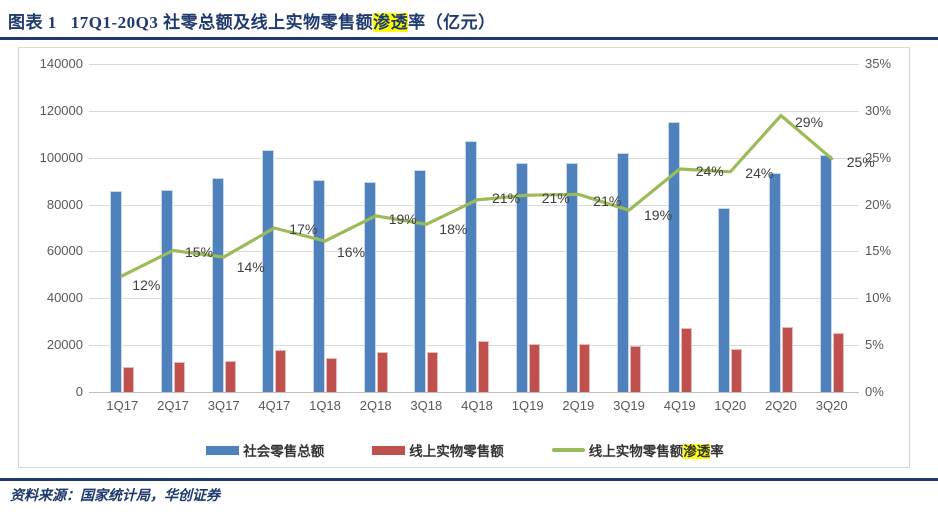  What do you see at coordinates (730, 405) in the screenshot?
I see `x-axis-tick-1Q20: 1Q20` at bounding box center [730, 405].